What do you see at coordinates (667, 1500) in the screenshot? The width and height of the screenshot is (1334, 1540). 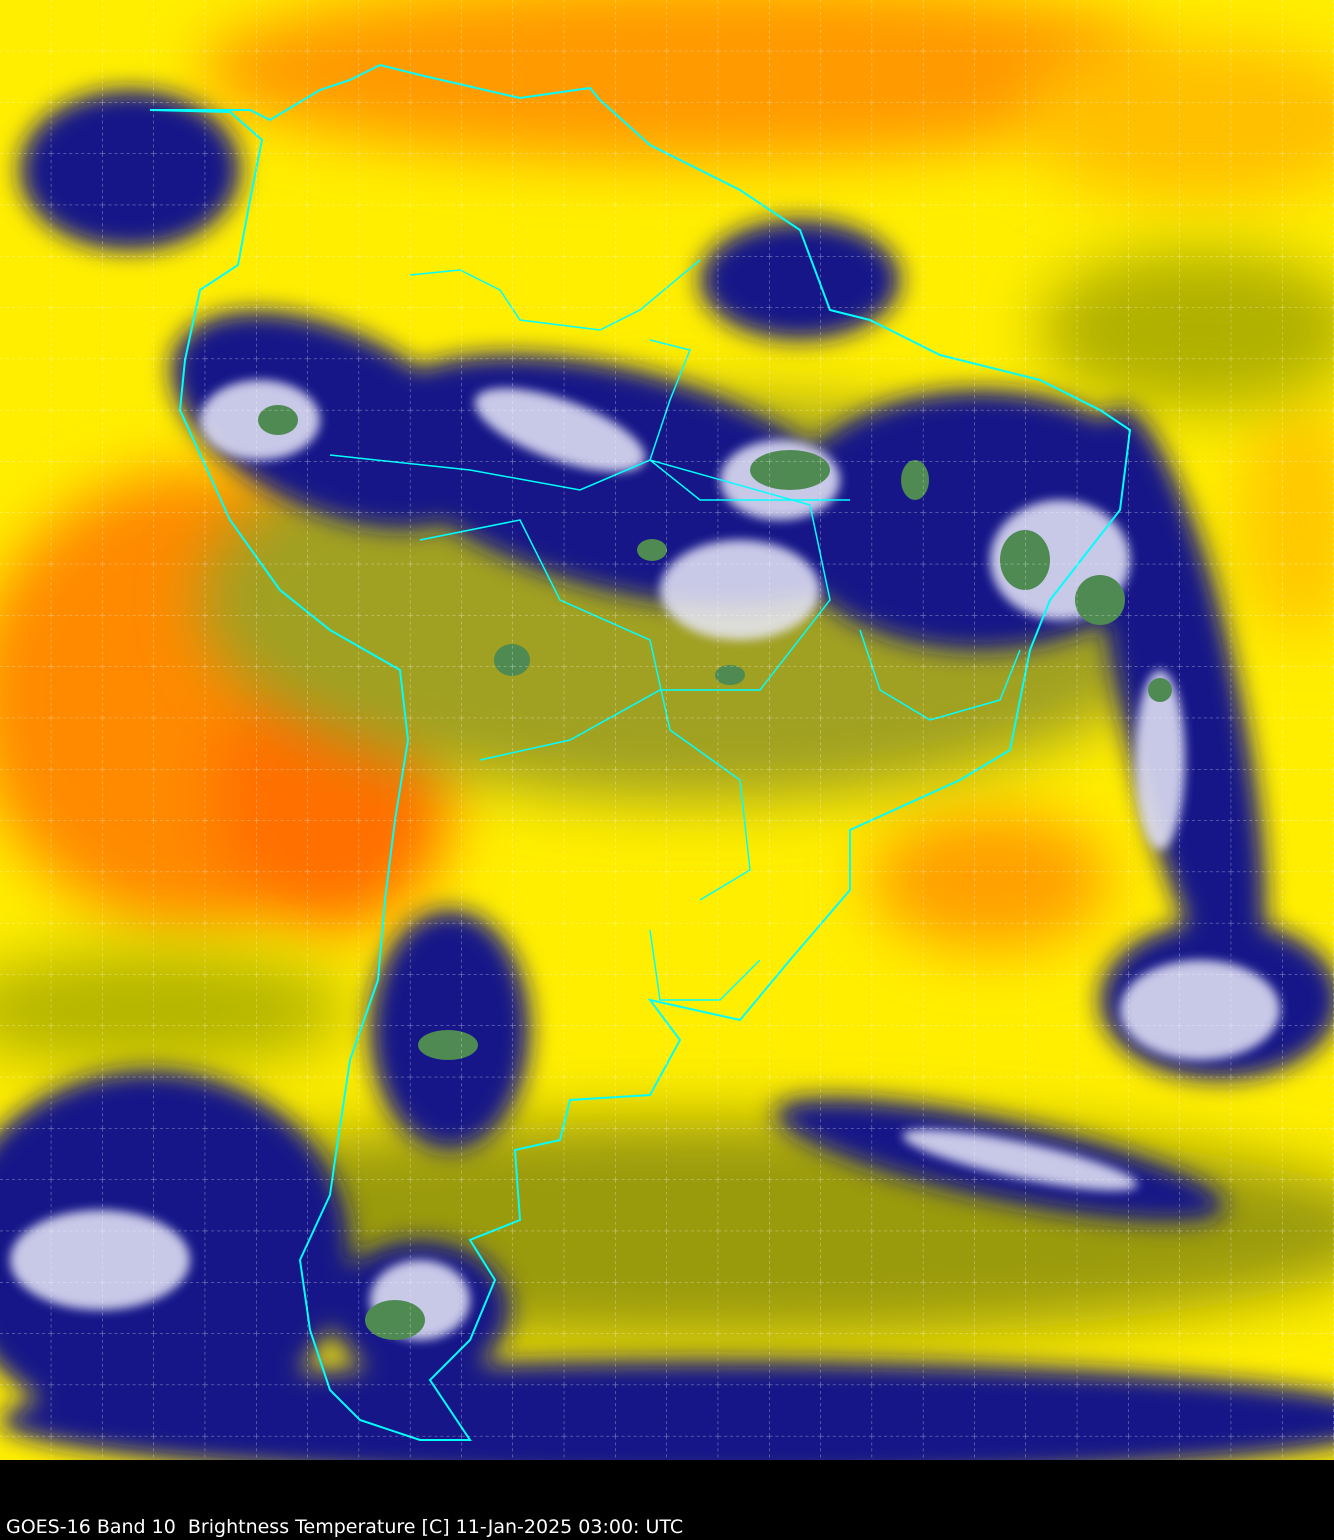 I see `caption-bar` at bounding box center [667, 1500].